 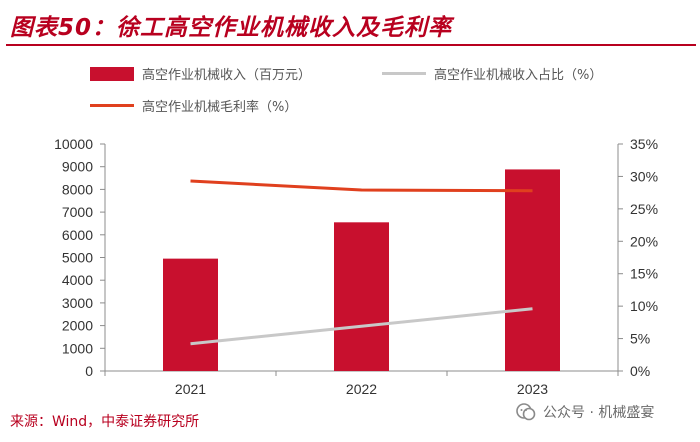 What do you see at coordinates (599, 413) in the screenshot?
I see `watermark-text: 公众号 · 机械盛宴` at bounding box center [599, 413].